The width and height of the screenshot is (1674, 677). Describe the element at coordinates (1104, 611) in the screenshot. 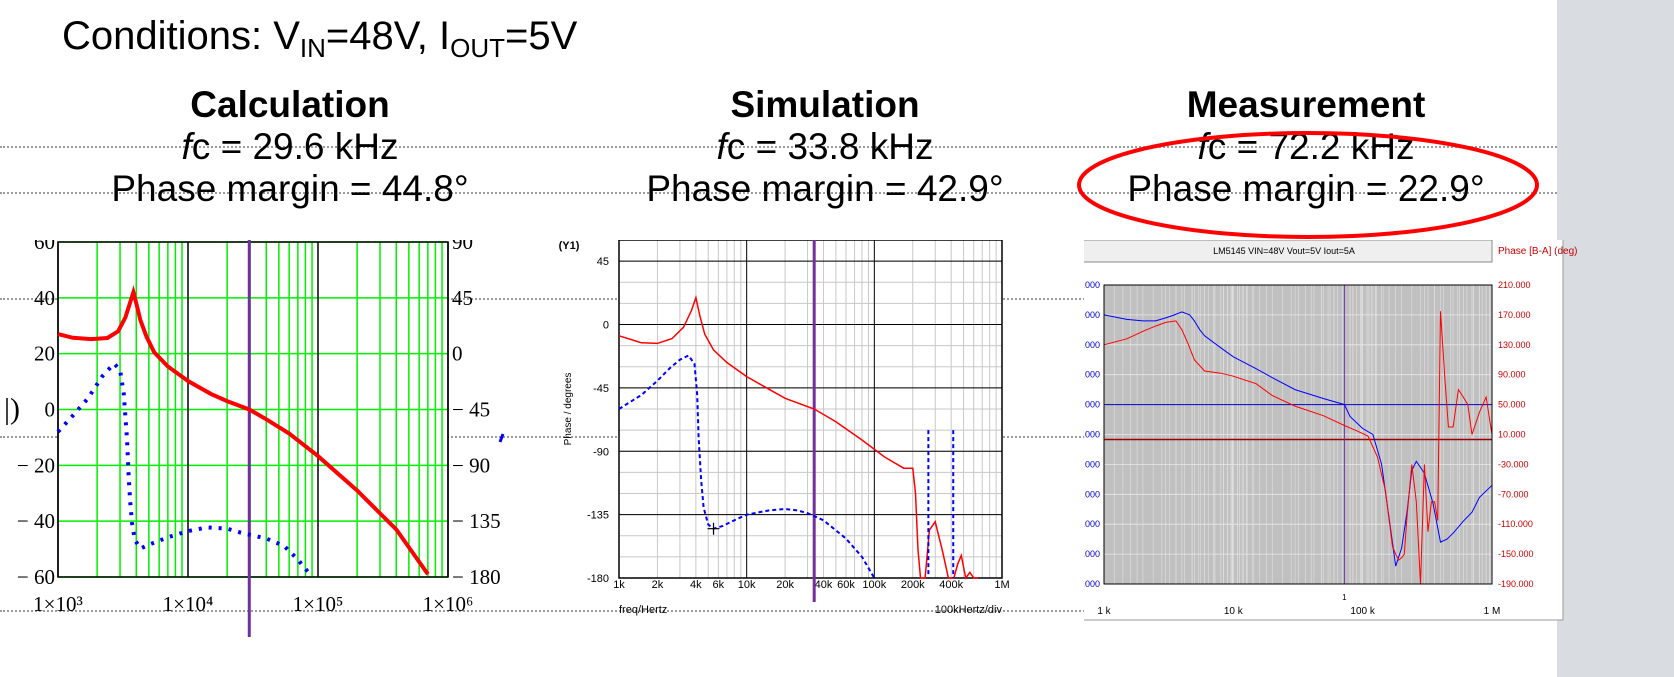

I see `meas-x-tick-label: 1 k` at that location.